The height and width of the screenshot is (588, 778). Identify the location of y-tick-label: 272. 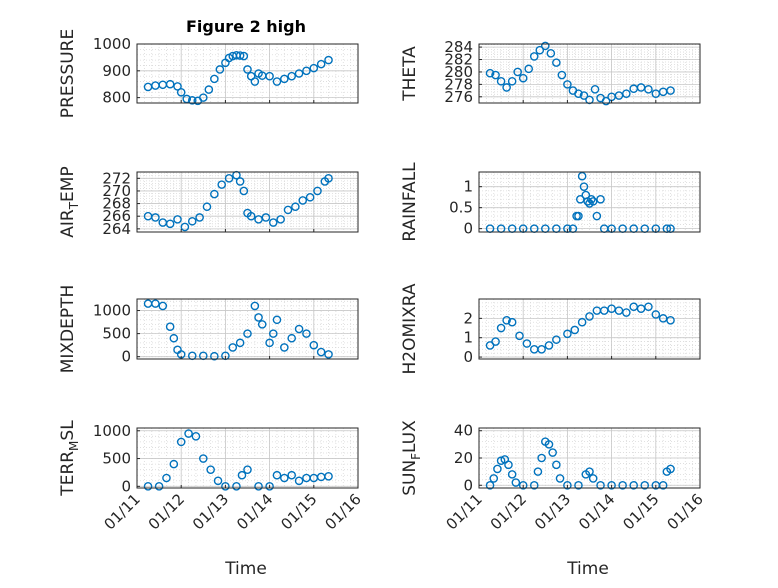
(116, 178).